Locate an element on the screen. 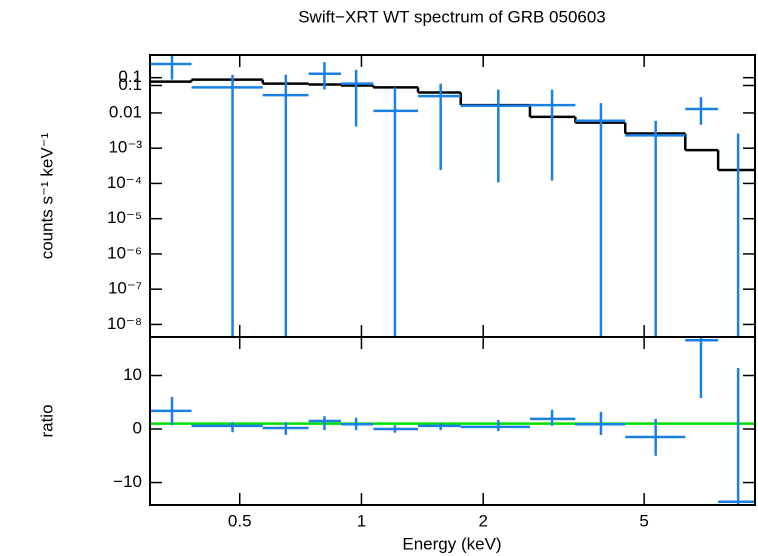 This screenshot has height=556, width=758. x-tick-label: 0.5 is located at coordinates (240, 520).